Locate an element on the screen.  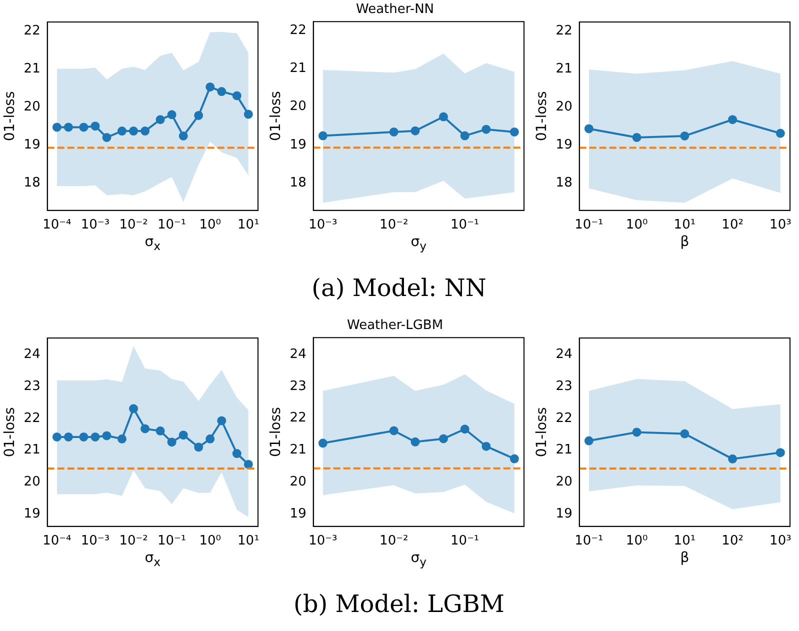
text: (b) Model: LGBM is located at coordinates (399, 604).